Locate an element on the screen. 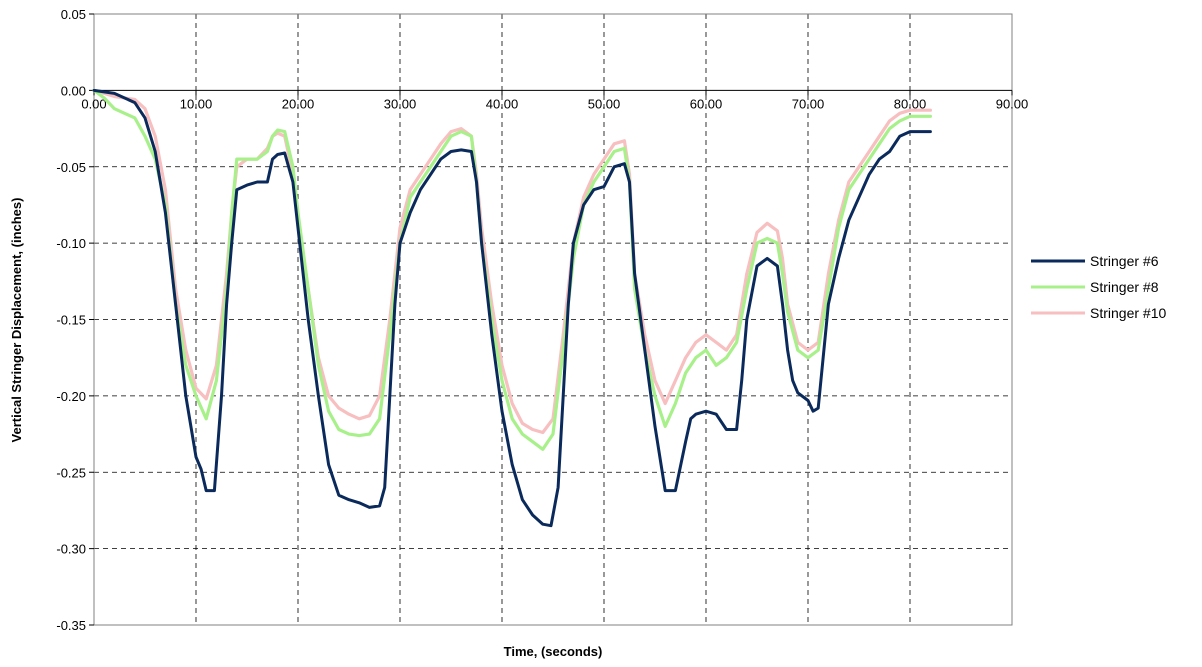  y-tick-label: 0.00 is located at coordinates (73, 90).